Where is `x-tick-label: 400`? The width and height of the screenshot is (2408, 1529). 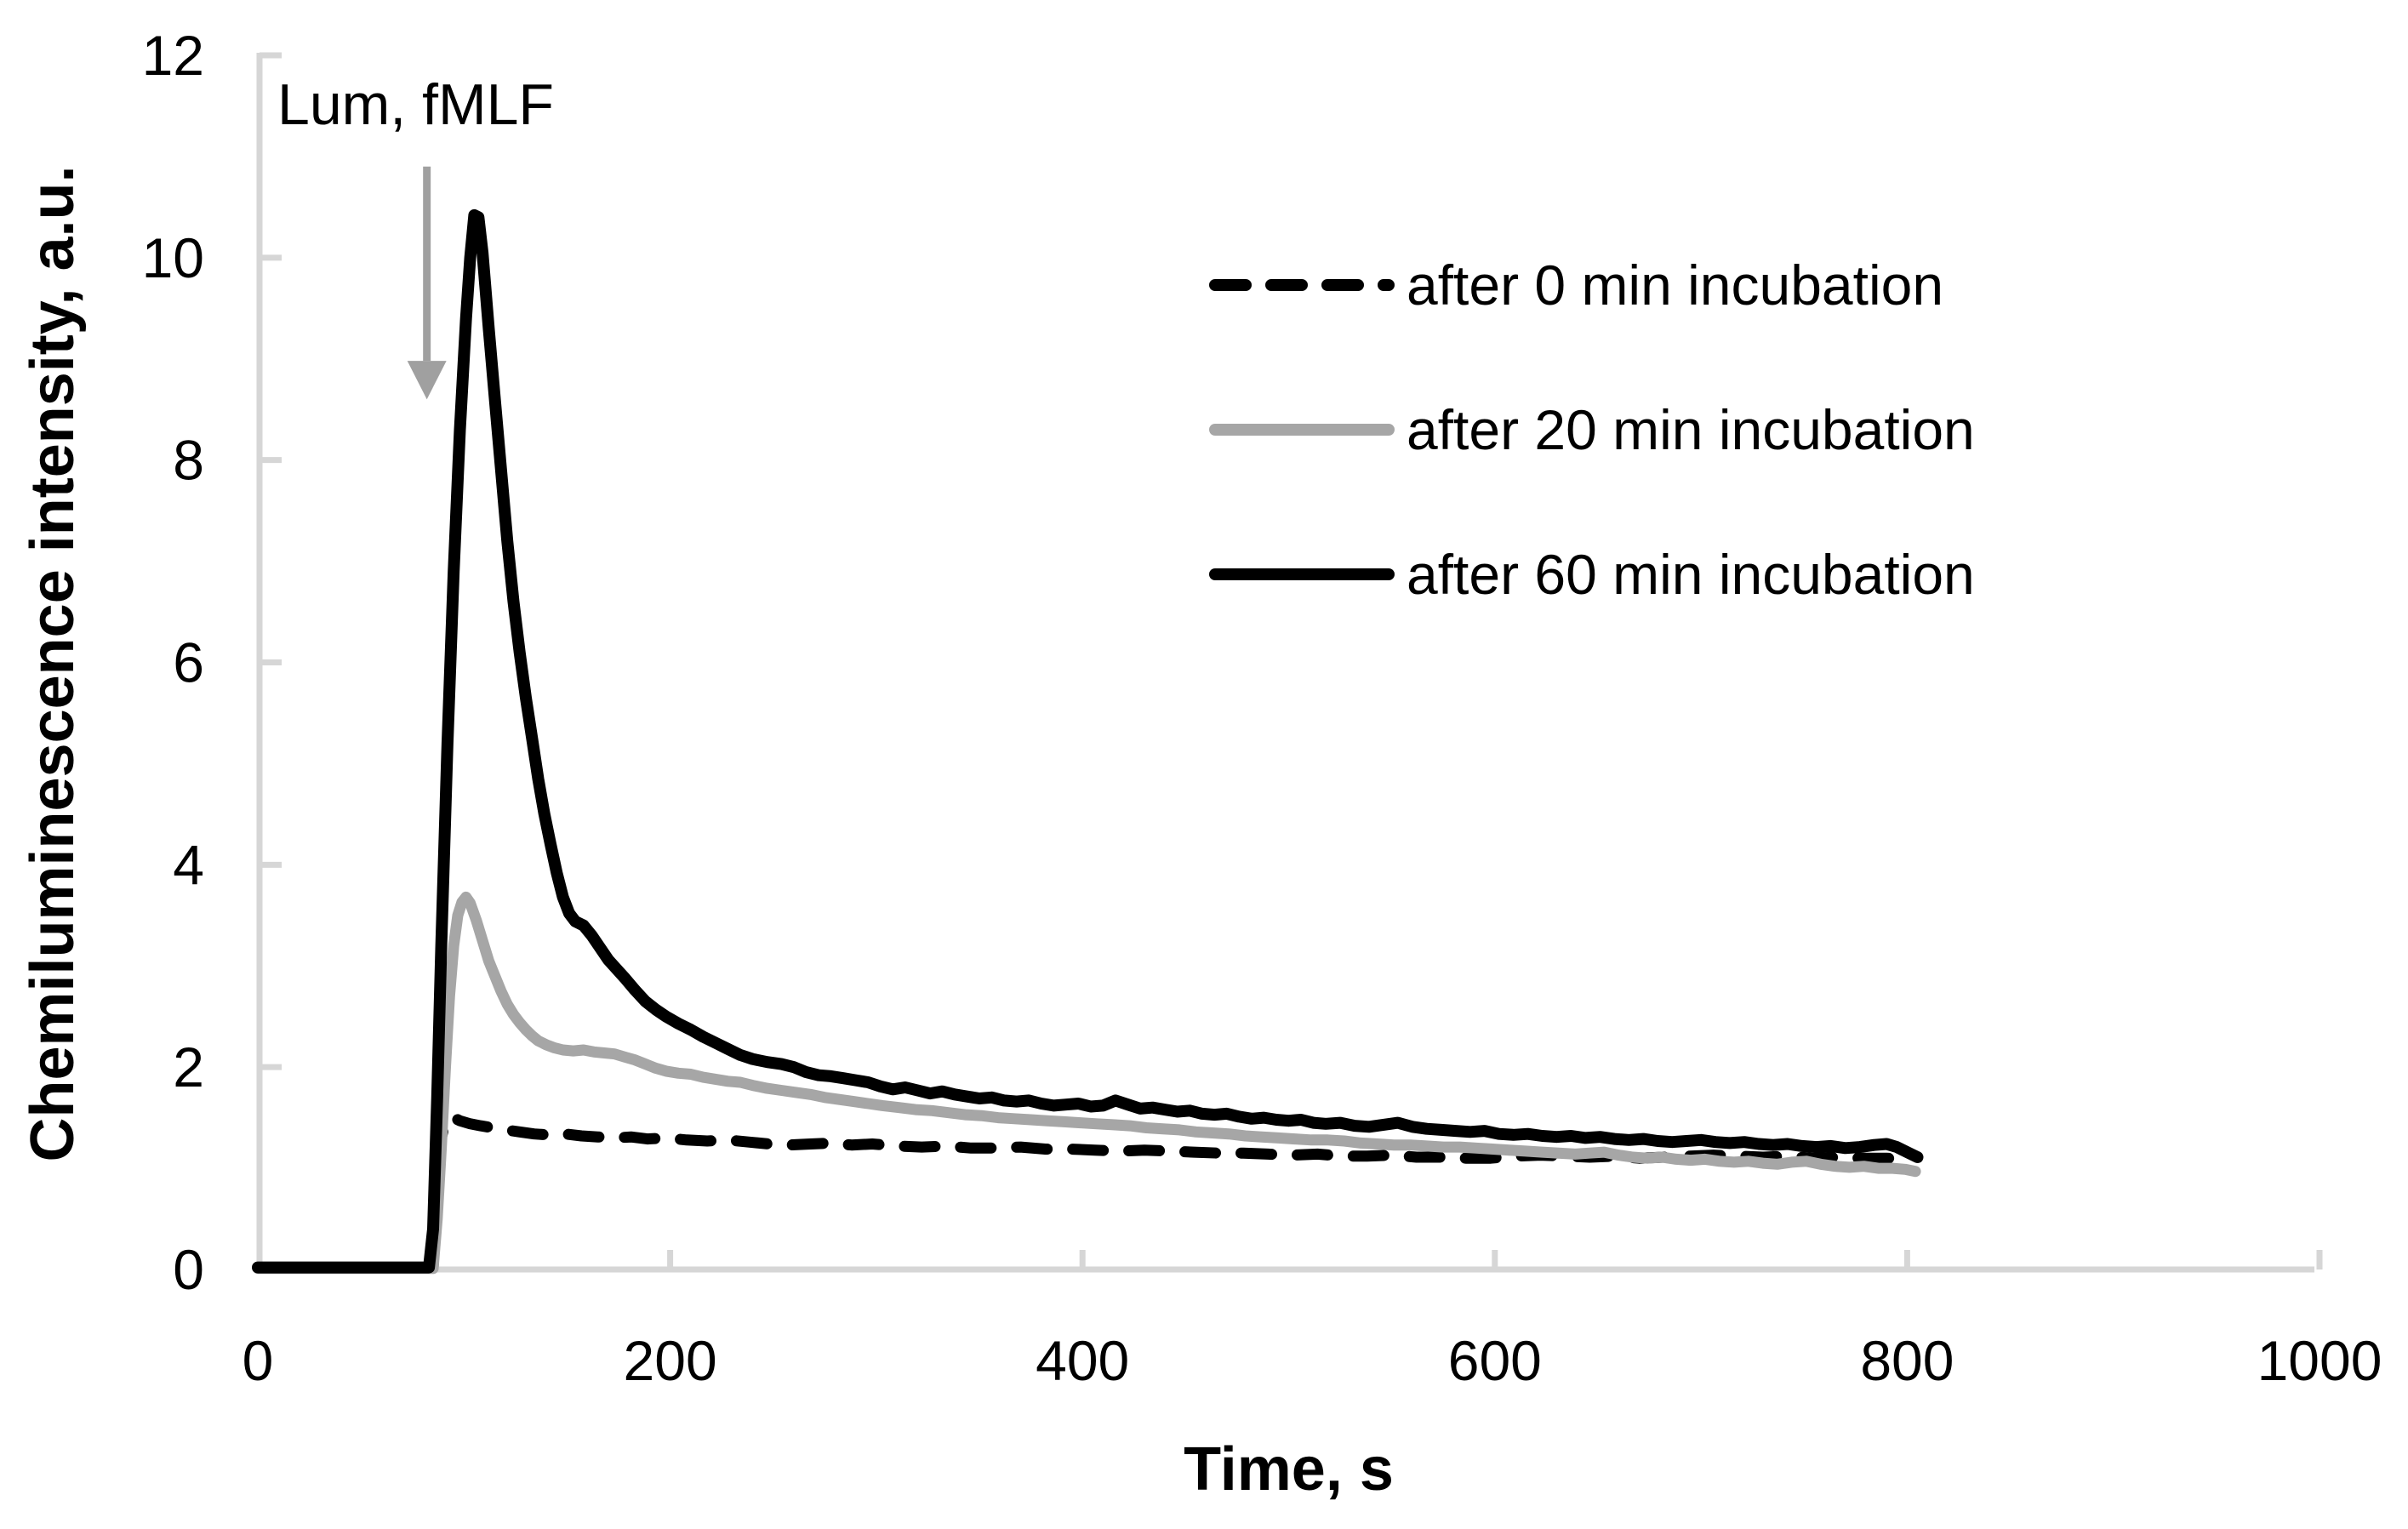 x-tick-label: 400 is located at coordinates (1082, 1360).